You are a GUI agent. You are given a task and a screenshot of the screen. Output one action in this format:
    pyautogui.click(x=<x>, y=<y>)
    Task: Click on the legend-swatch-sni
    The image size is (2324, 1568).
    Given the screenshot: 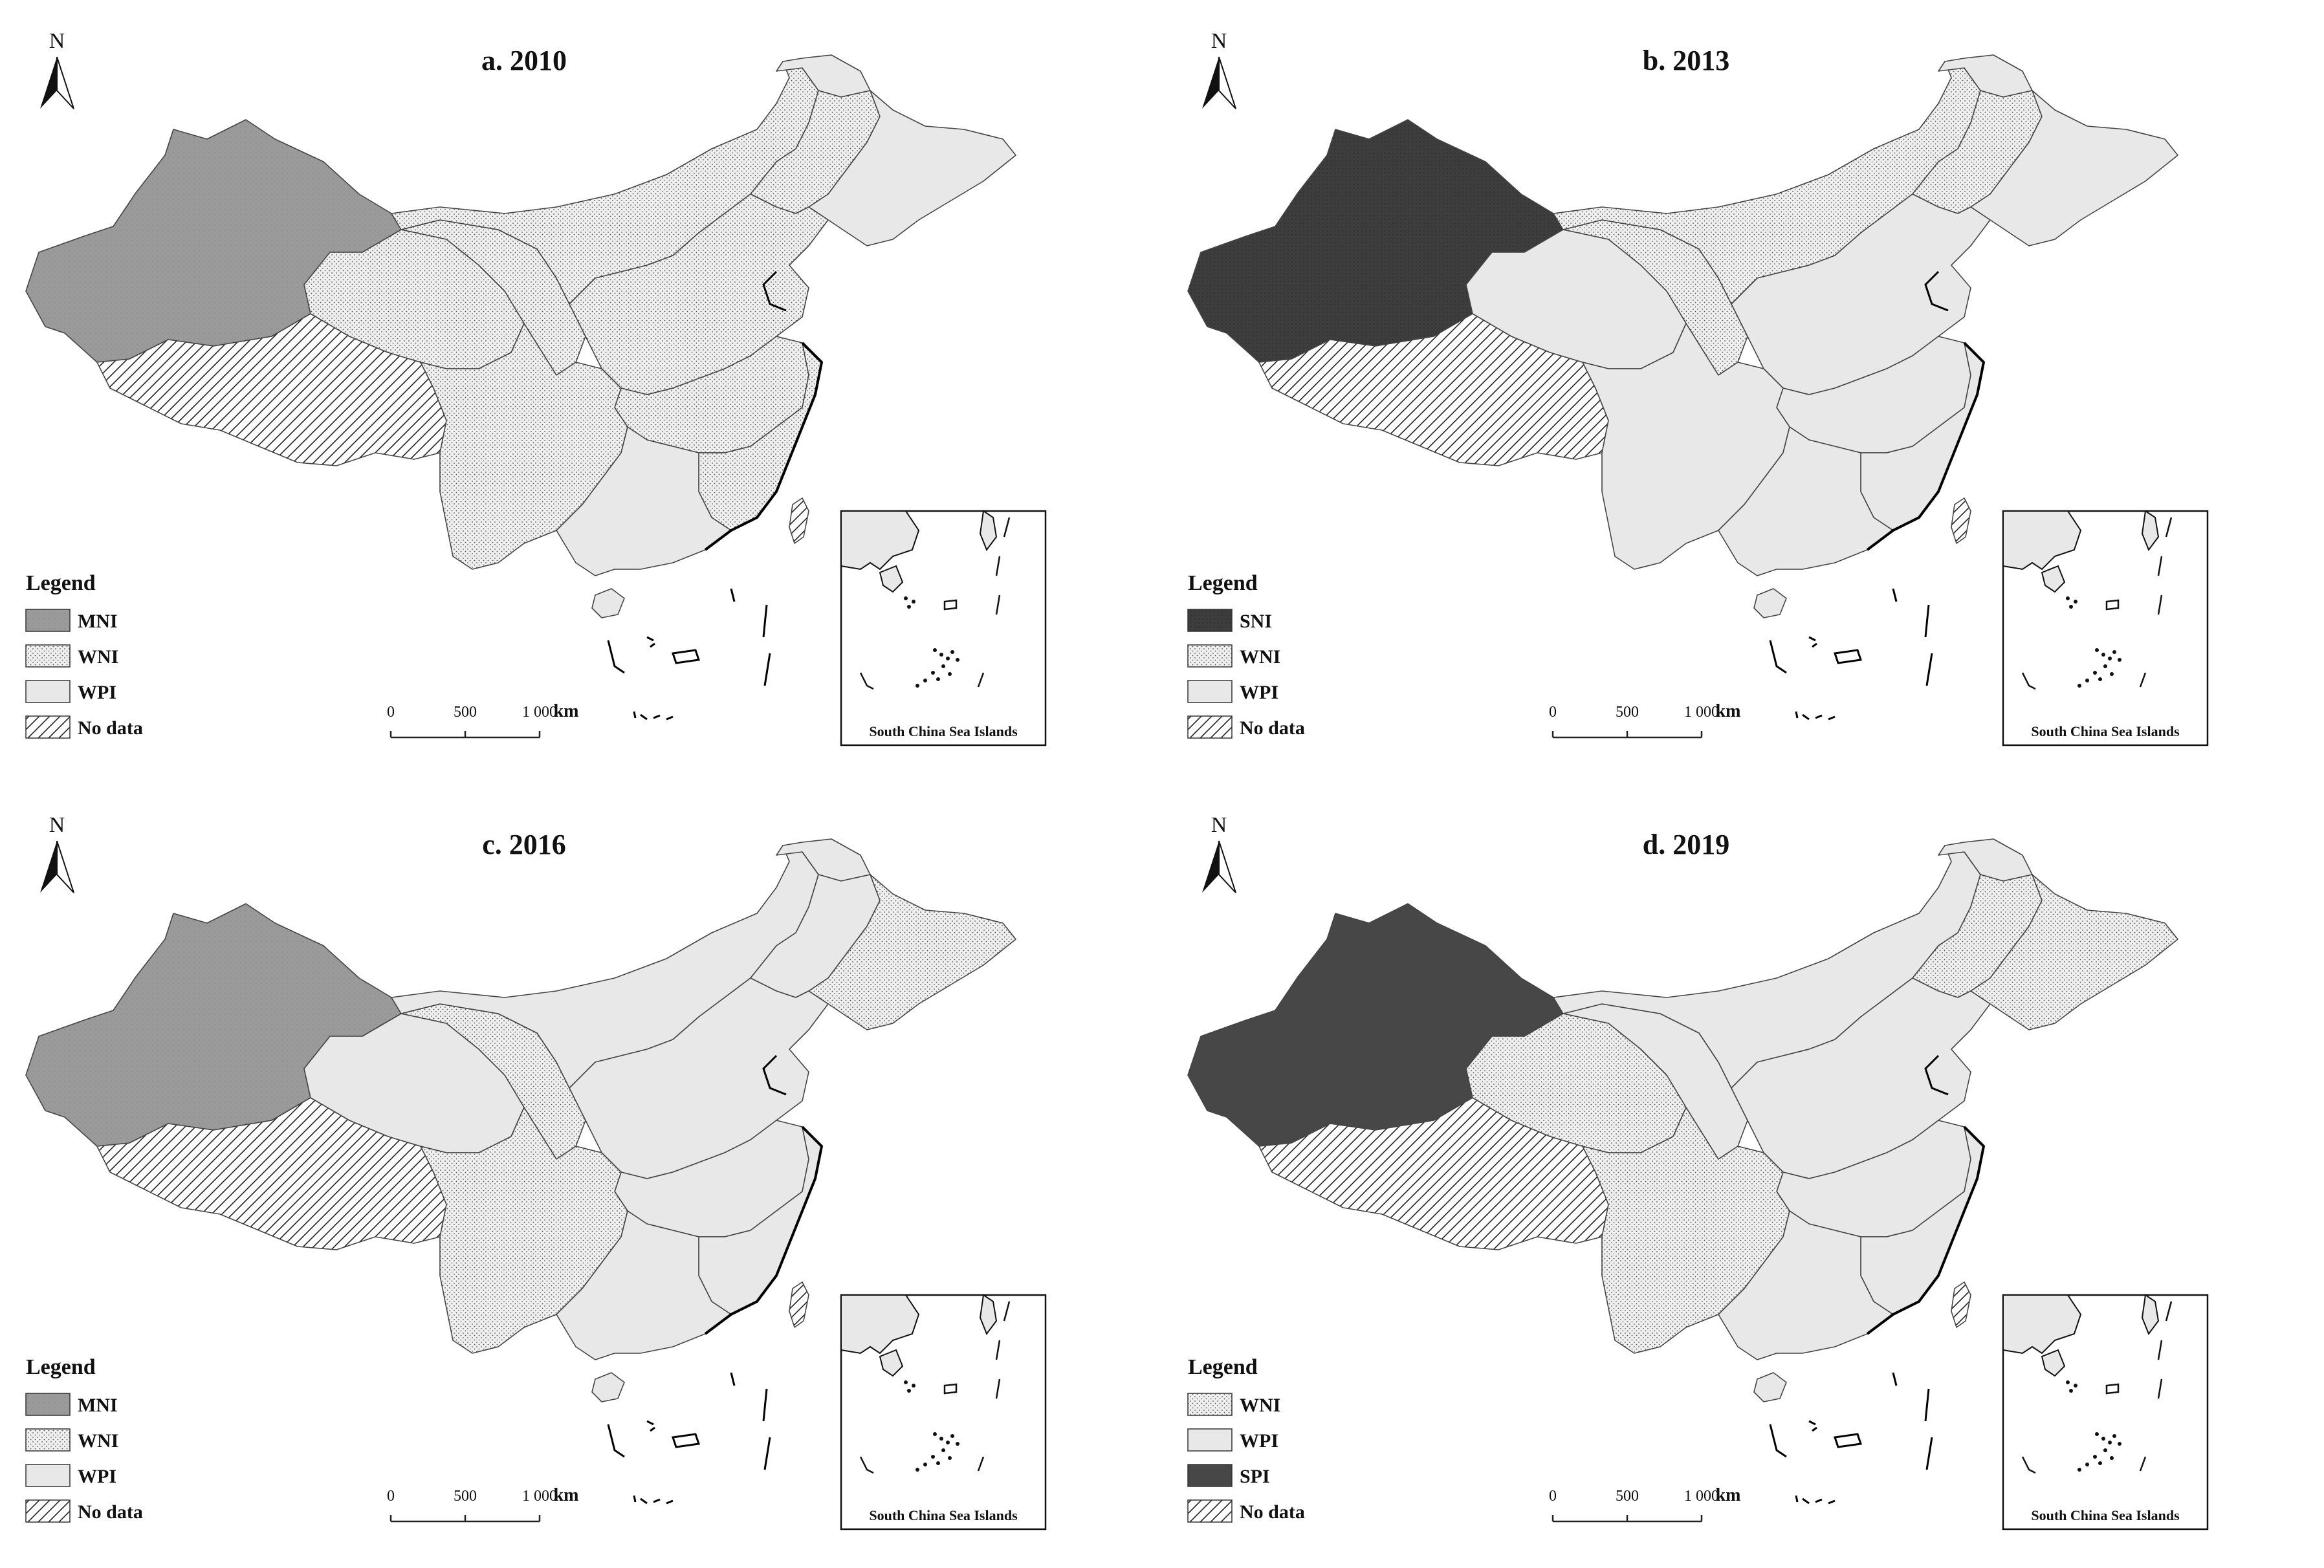 What is the action you would take?
    pyautogui.click(x=1210, y=620)
    